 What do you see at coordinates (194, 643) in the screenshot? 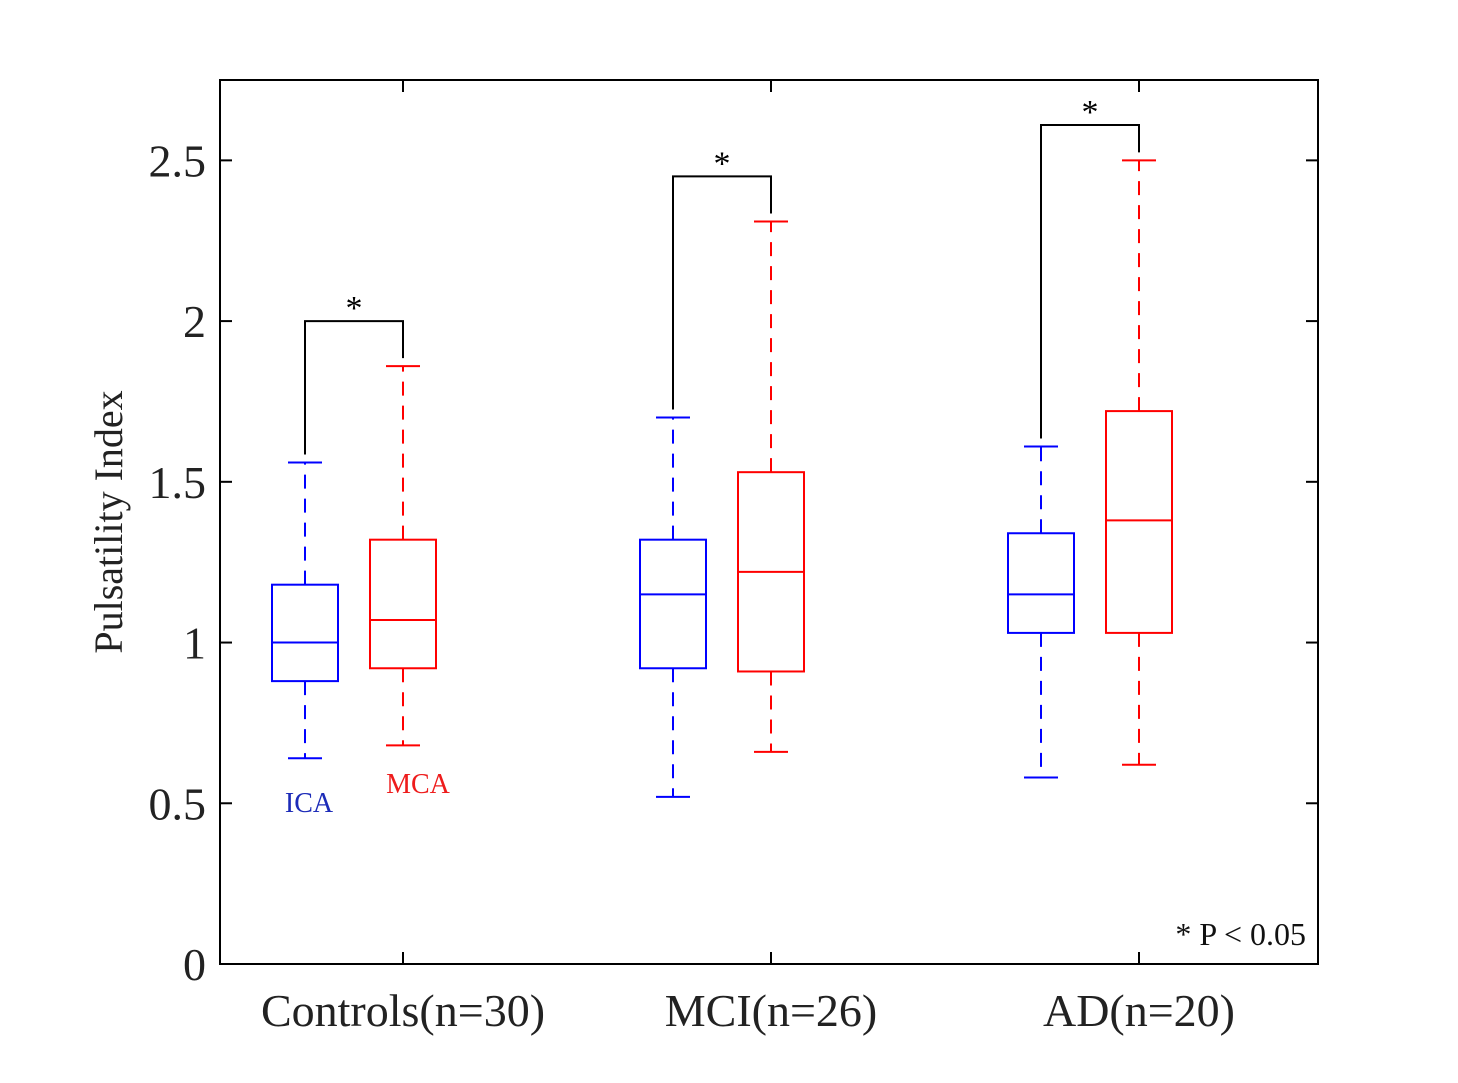
I see `y-tick-label: 1` at bounding box center [194, 643].